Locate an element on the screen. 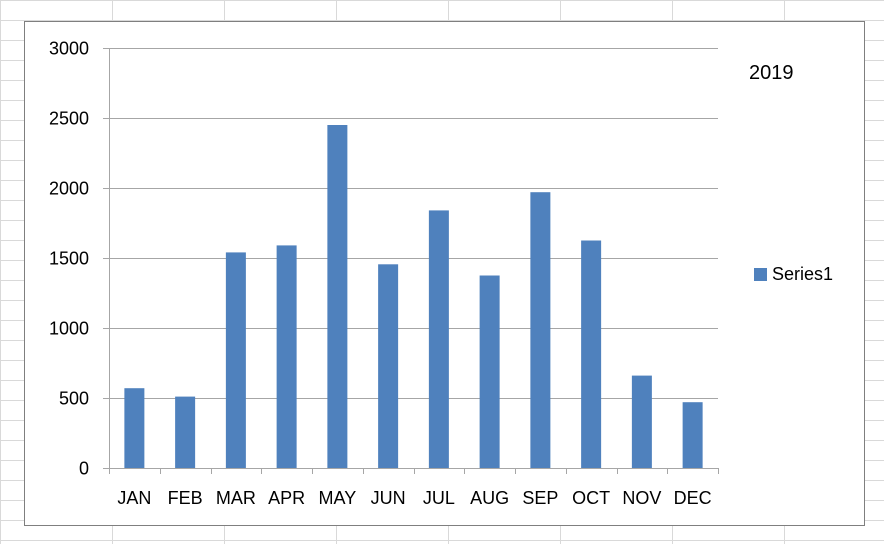 Image resolution: width=884 pixels, height=544 pixels. x-tick-label: JAN is located at coordinates (134, 498).